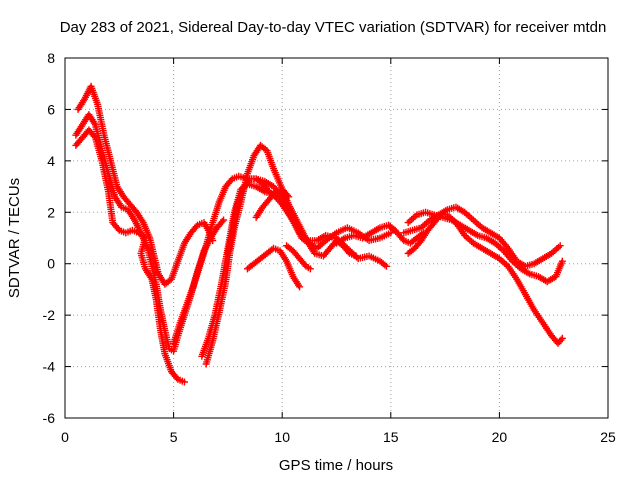 The width and height of the screenshot is (640, 480). What do you see at coordinates (608, 437) in the screenshot?
I see `x-tick-label: 25` at bounding box center [608, 437].